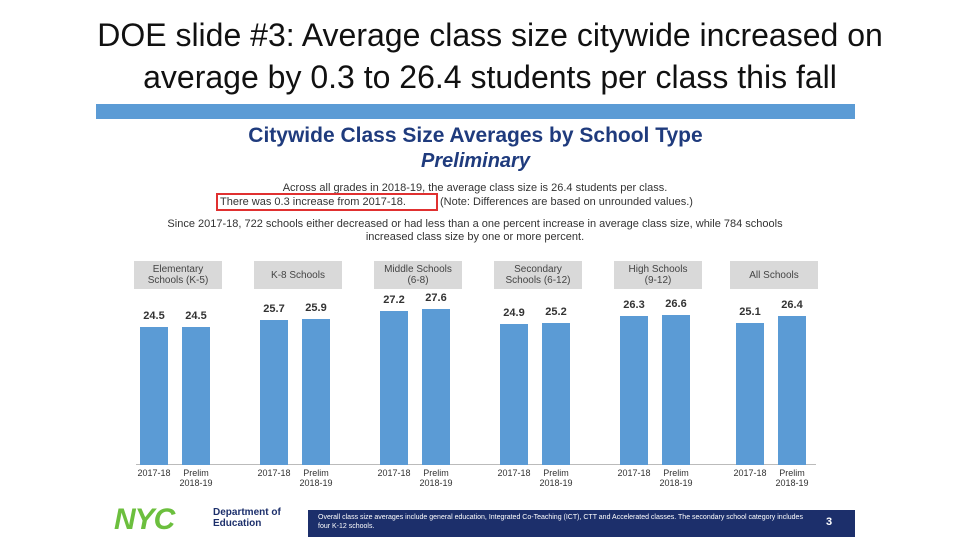 Image resolution: width=960 pixels, height=540 pixels. Describe the element at coordinates (676, 303) in the screenshot. I see `value-label: 26.6` at that location.